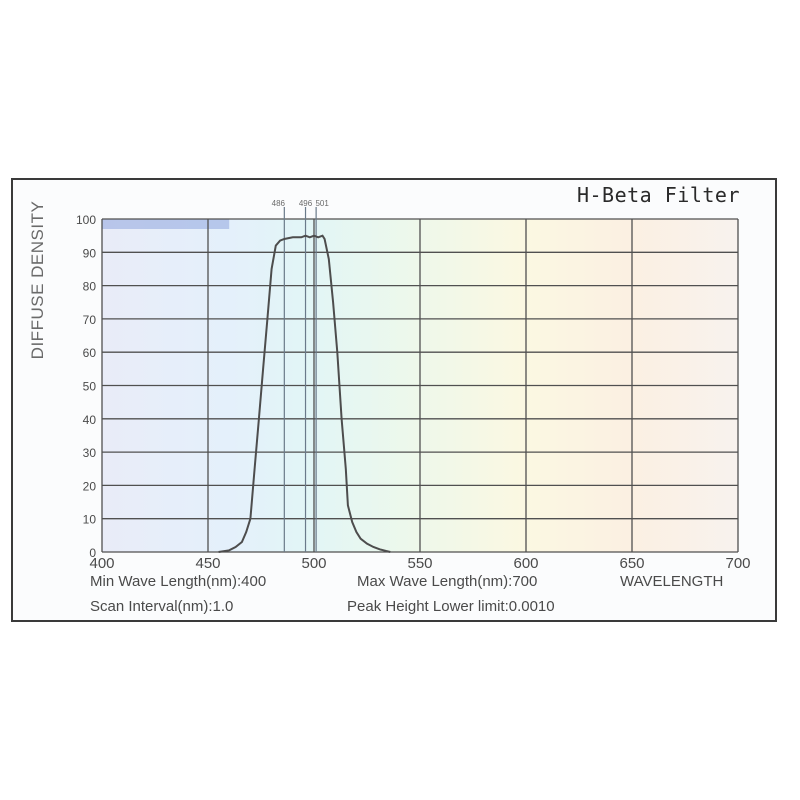 The width and height of the screenshot is (800, 800). What do you see at coordinates (631, 563) in the screenshot?
I see `x-tick-label: 650` at bounding box center [631, 563].